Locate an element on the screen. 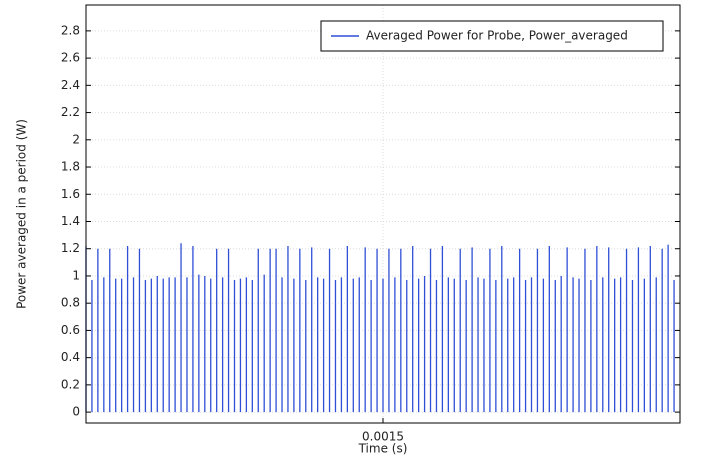 This screenshot has height=460, width=704. y-tick-label: 2.8 is located at coordinates (70, 30).